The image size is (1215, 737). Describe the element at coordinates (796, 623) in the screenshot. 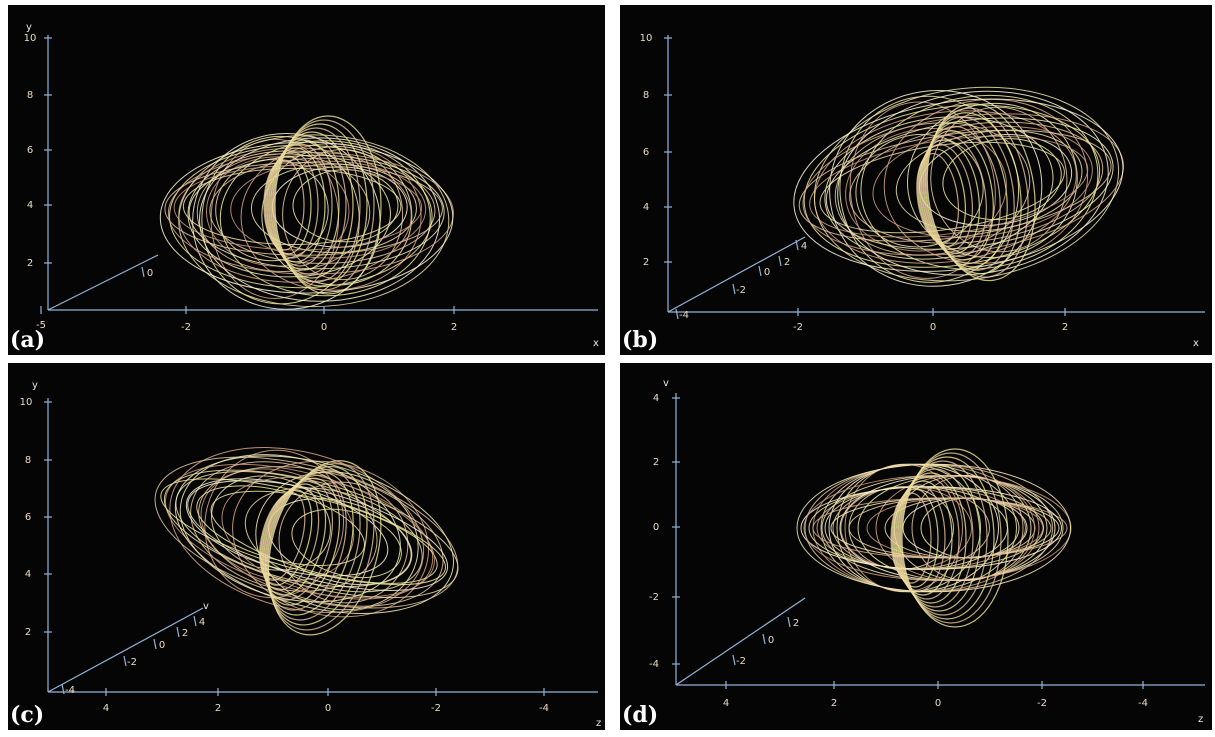

I see `depth-tick-label: 2` at that location.